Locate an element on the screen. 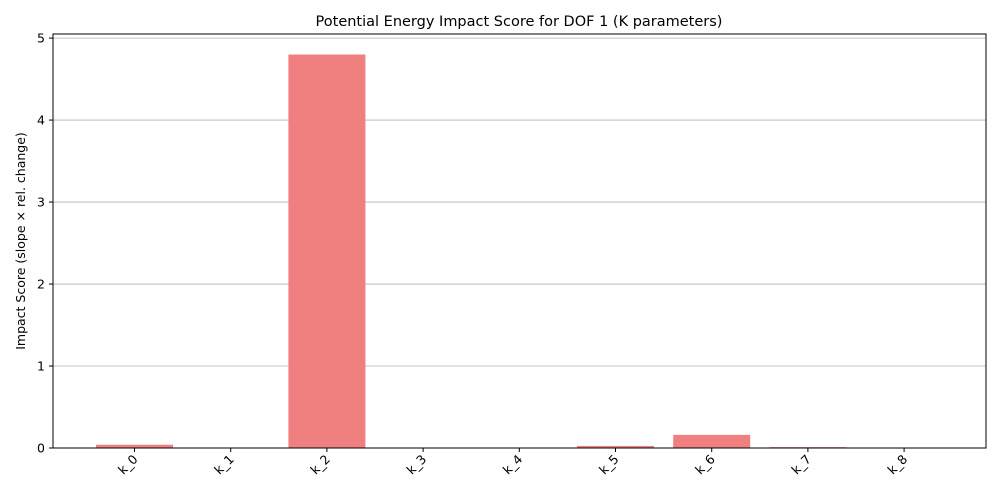 This screenshot has height=500, width=1000. x-axis-ticks: k_0 k_1 k_2 k_3 k_4 k_5 k_6 k_7 k_8 is located at coordinates (512, 462).